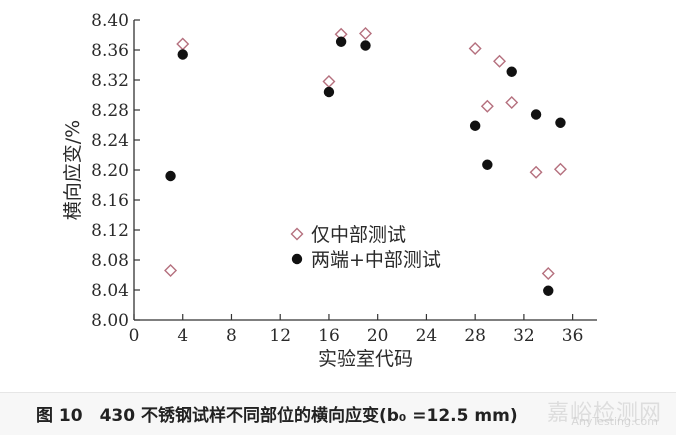 The image size is (676, 435). I want to click on y-axis-title: 横向应变/%, so click(73, 170).